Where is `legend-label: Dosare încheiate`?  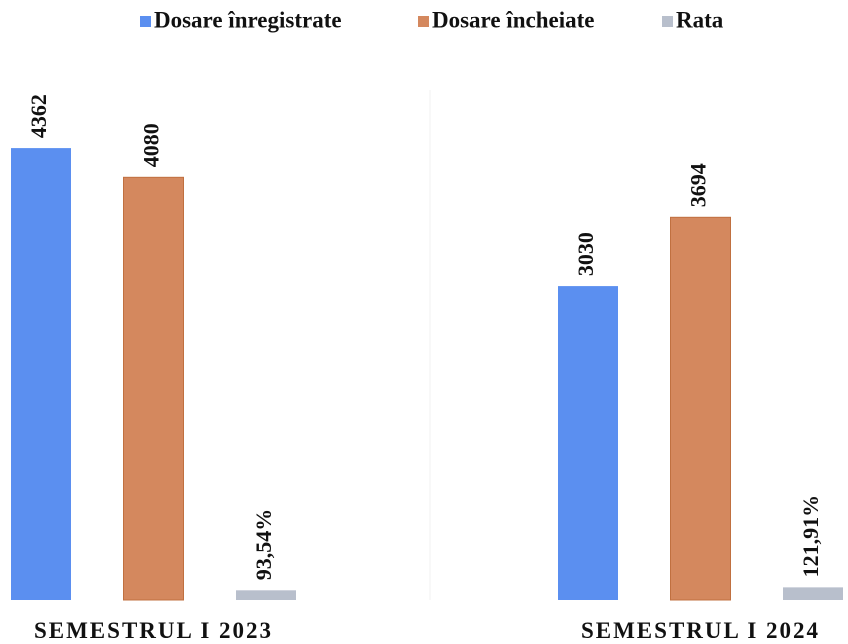
legend-label: Dosare încheiate is located at coordinates (513, 19).